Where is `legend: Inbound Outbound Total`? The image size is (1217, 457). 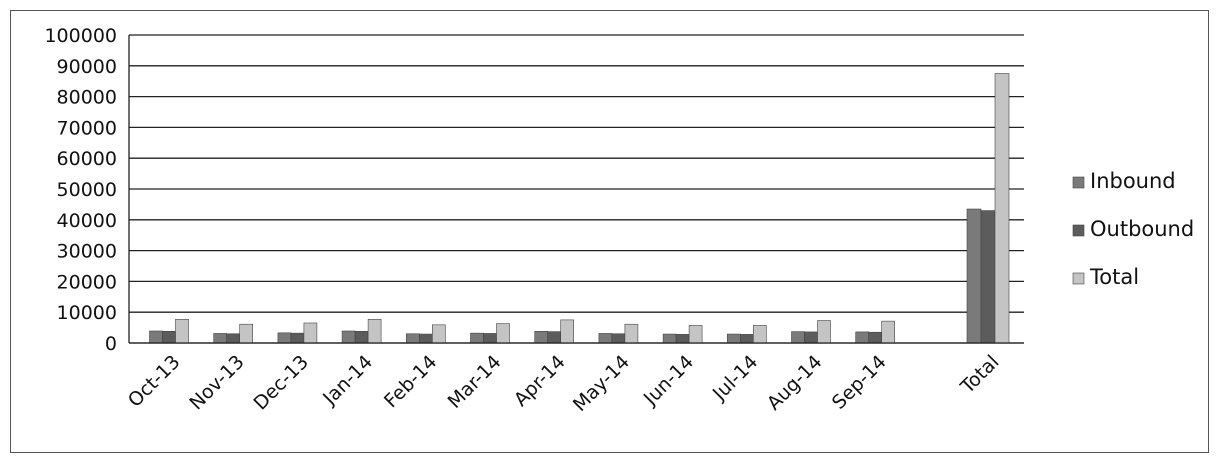 legend: Inbound Outbound Total is located at coordinates (1133, 229).